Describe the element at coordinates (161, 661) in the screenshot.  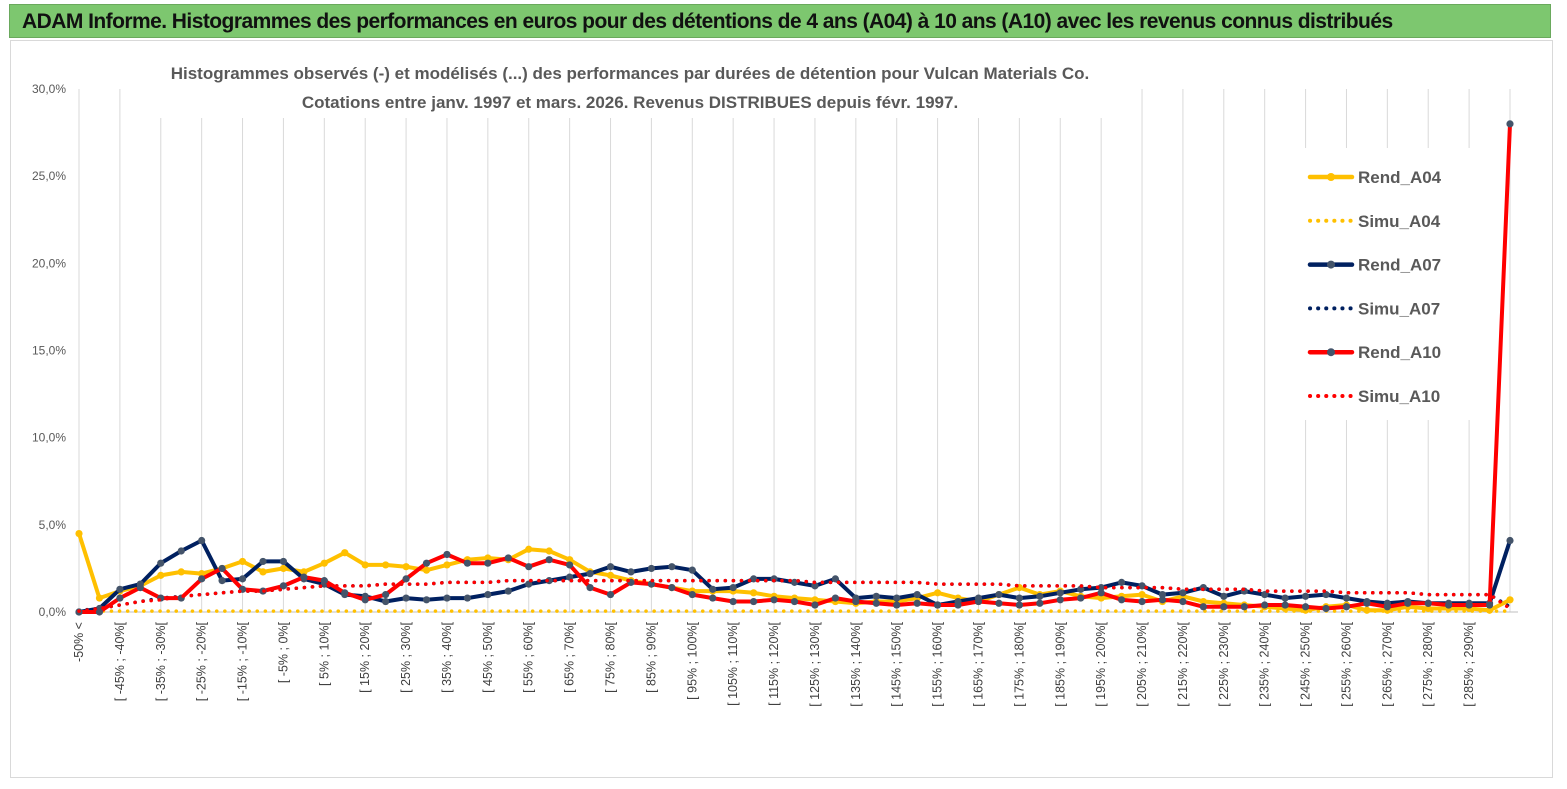
I see `x-tick-label: [ -35% ; -30%[` at that location.